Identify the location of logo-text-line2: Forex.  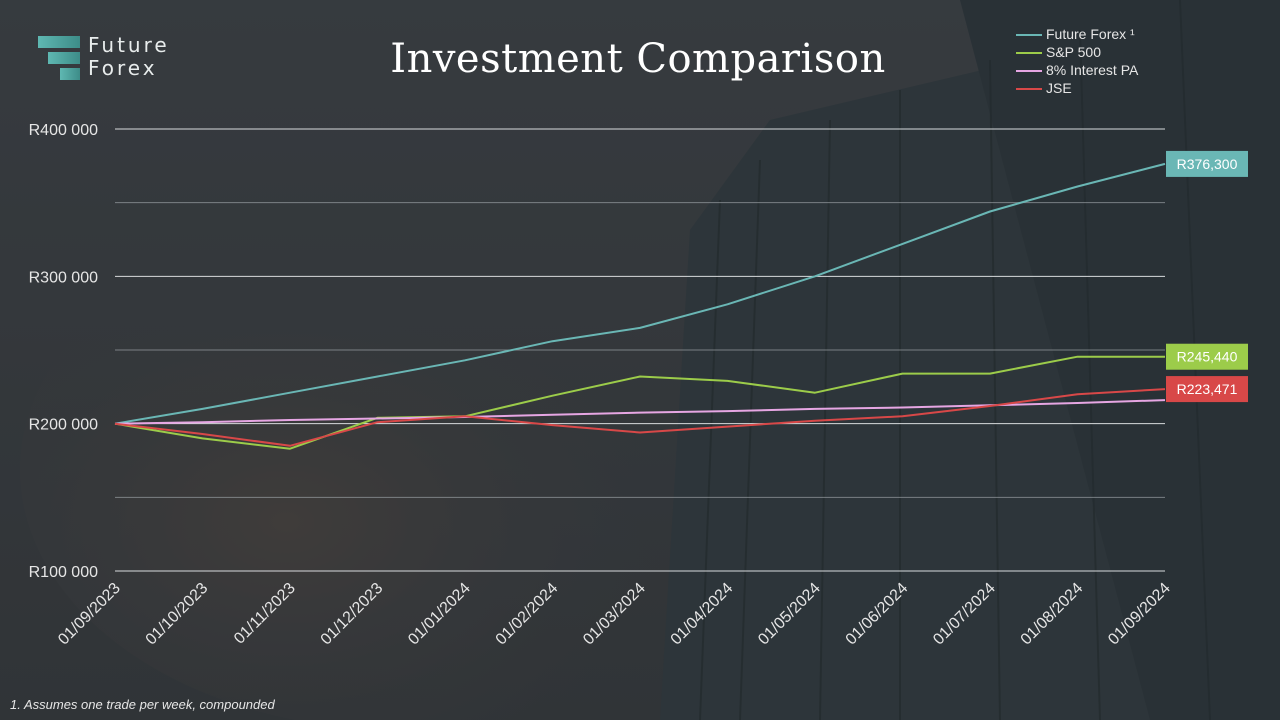
(123, 68).